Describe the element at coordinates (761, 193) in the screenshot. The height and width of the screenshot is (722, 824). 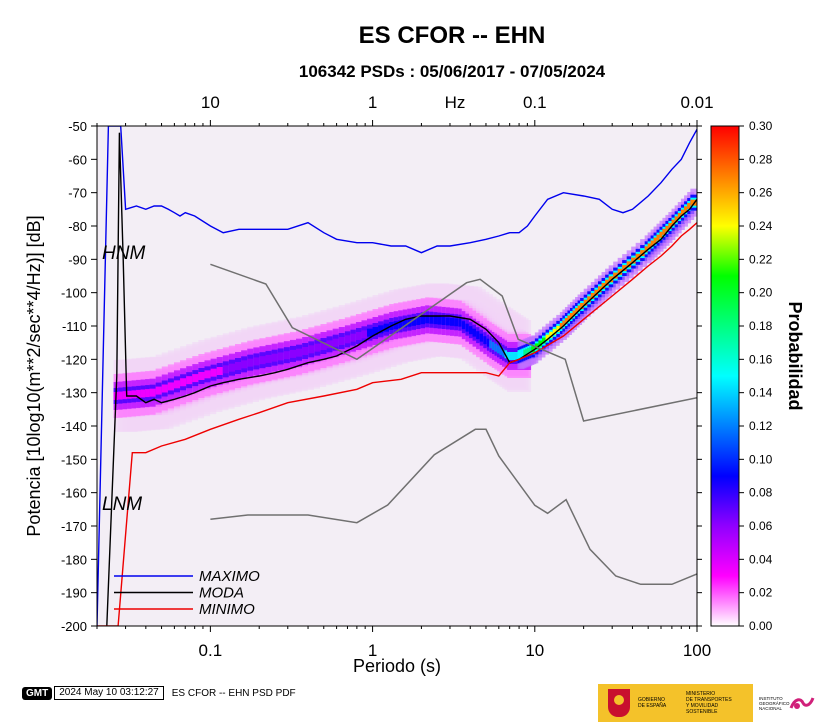
I see `colorbar-tick-label: 0.26` at that location.